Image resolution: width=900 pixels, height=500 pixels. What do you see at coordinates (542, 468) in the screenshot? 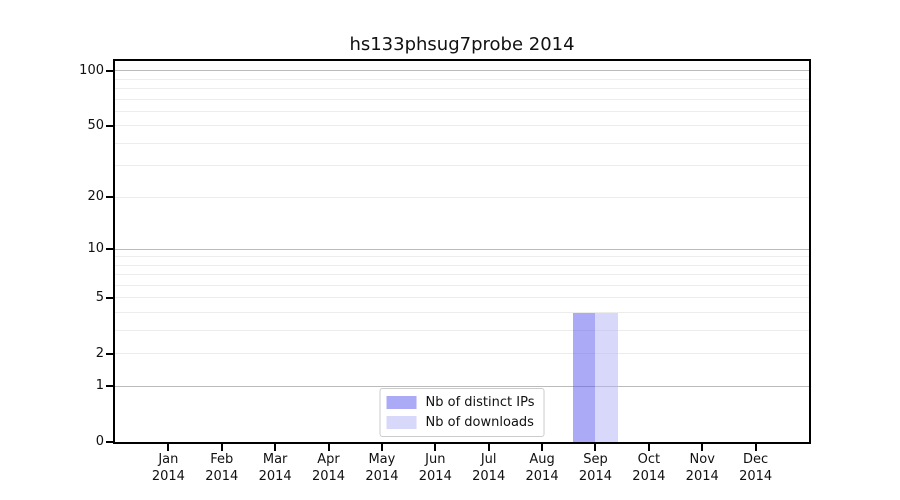
I see `x-tick-label: Aug 2014` at bounding box center [542, 468].